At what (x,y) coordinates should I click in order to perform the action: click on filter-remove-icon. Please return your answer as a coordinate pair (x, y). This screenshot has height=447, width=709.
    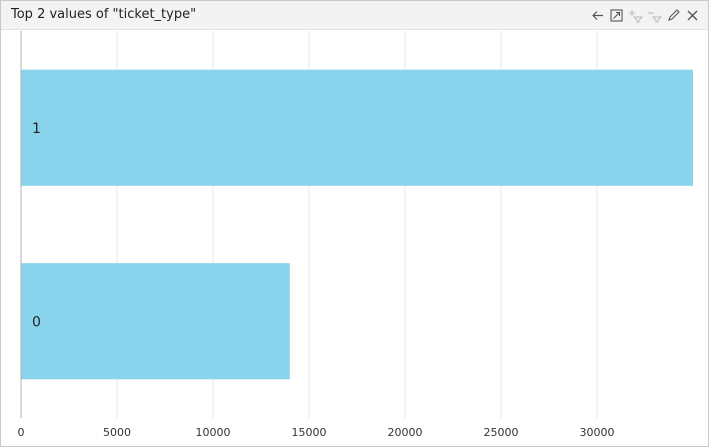
    Looking at the image, I should click on (654, 15).